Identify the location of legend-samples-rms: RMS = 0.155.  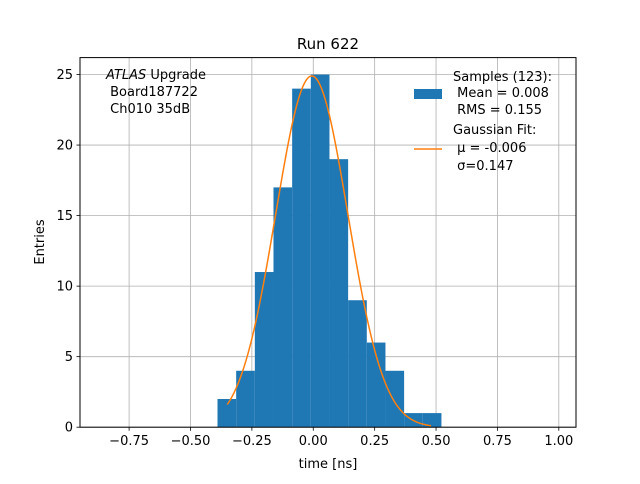
(497, 110).